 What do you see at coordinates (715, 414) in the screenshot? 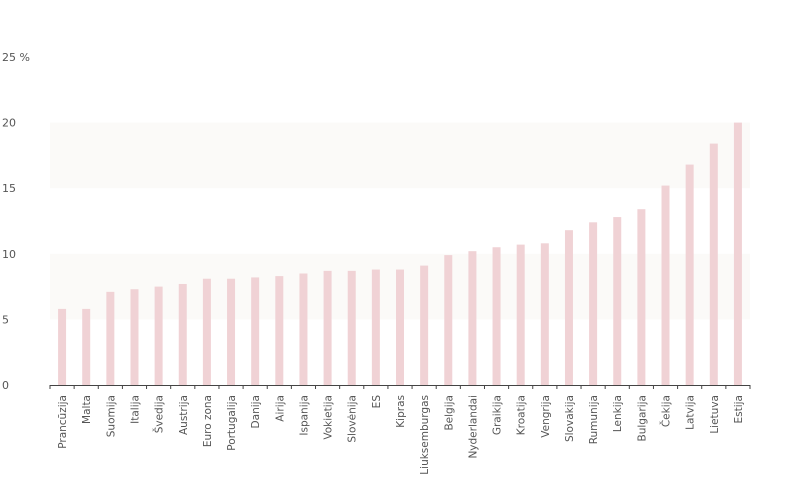
I see `x-tick-label: Lietuva` at bounding box center [715, 414].